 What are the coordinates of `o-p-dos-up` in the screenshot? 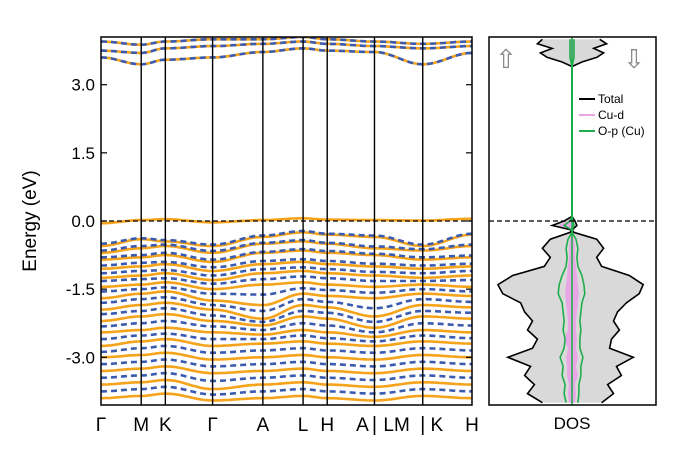 It's located at (565, 221).